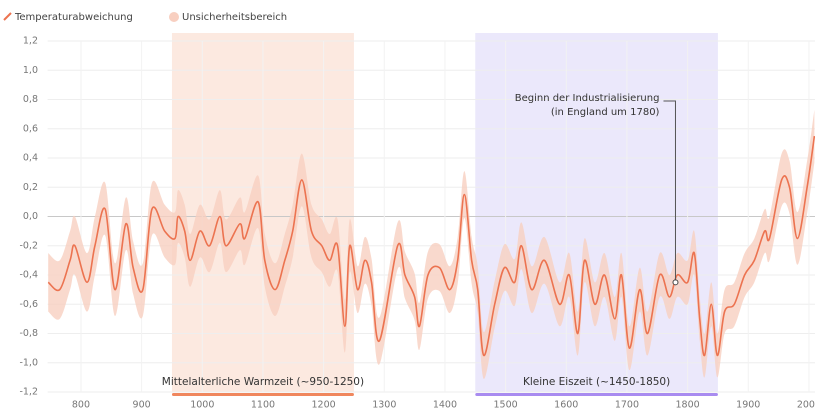 This screenshot has height=412, width=815. What do you see at coordinates (324, 405) in the screenshot?
I see `x-tick-label: 1200` at bounding box center [324, 405].